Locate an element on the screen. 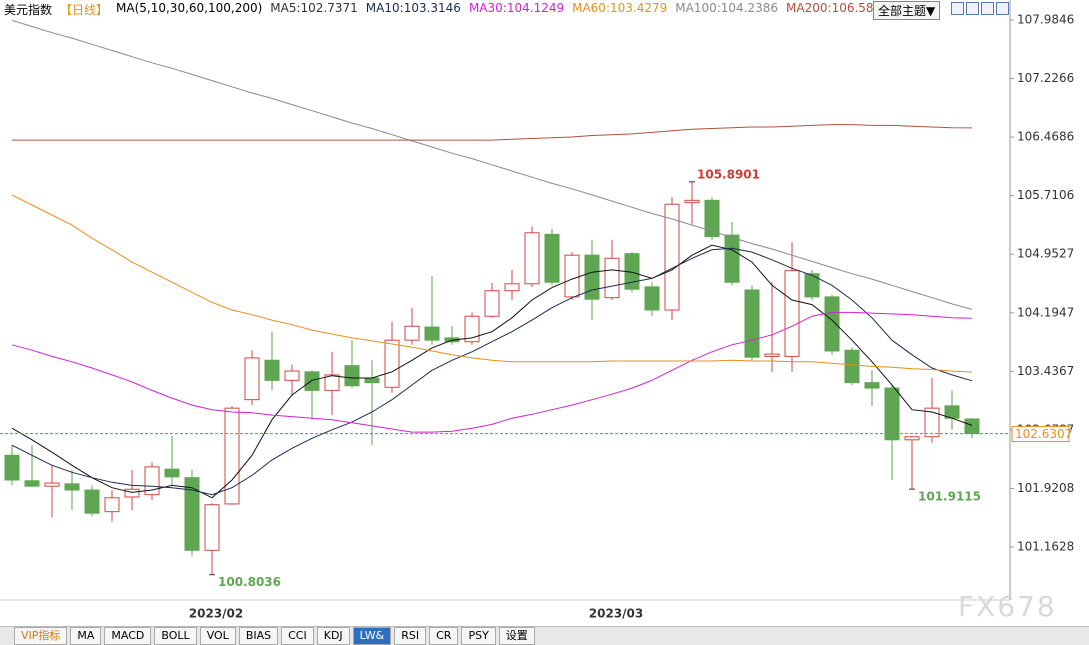 This screenshot has width=1089, height=645. y-tick-label: 105.7106 is located at coordinates (1045, 195).